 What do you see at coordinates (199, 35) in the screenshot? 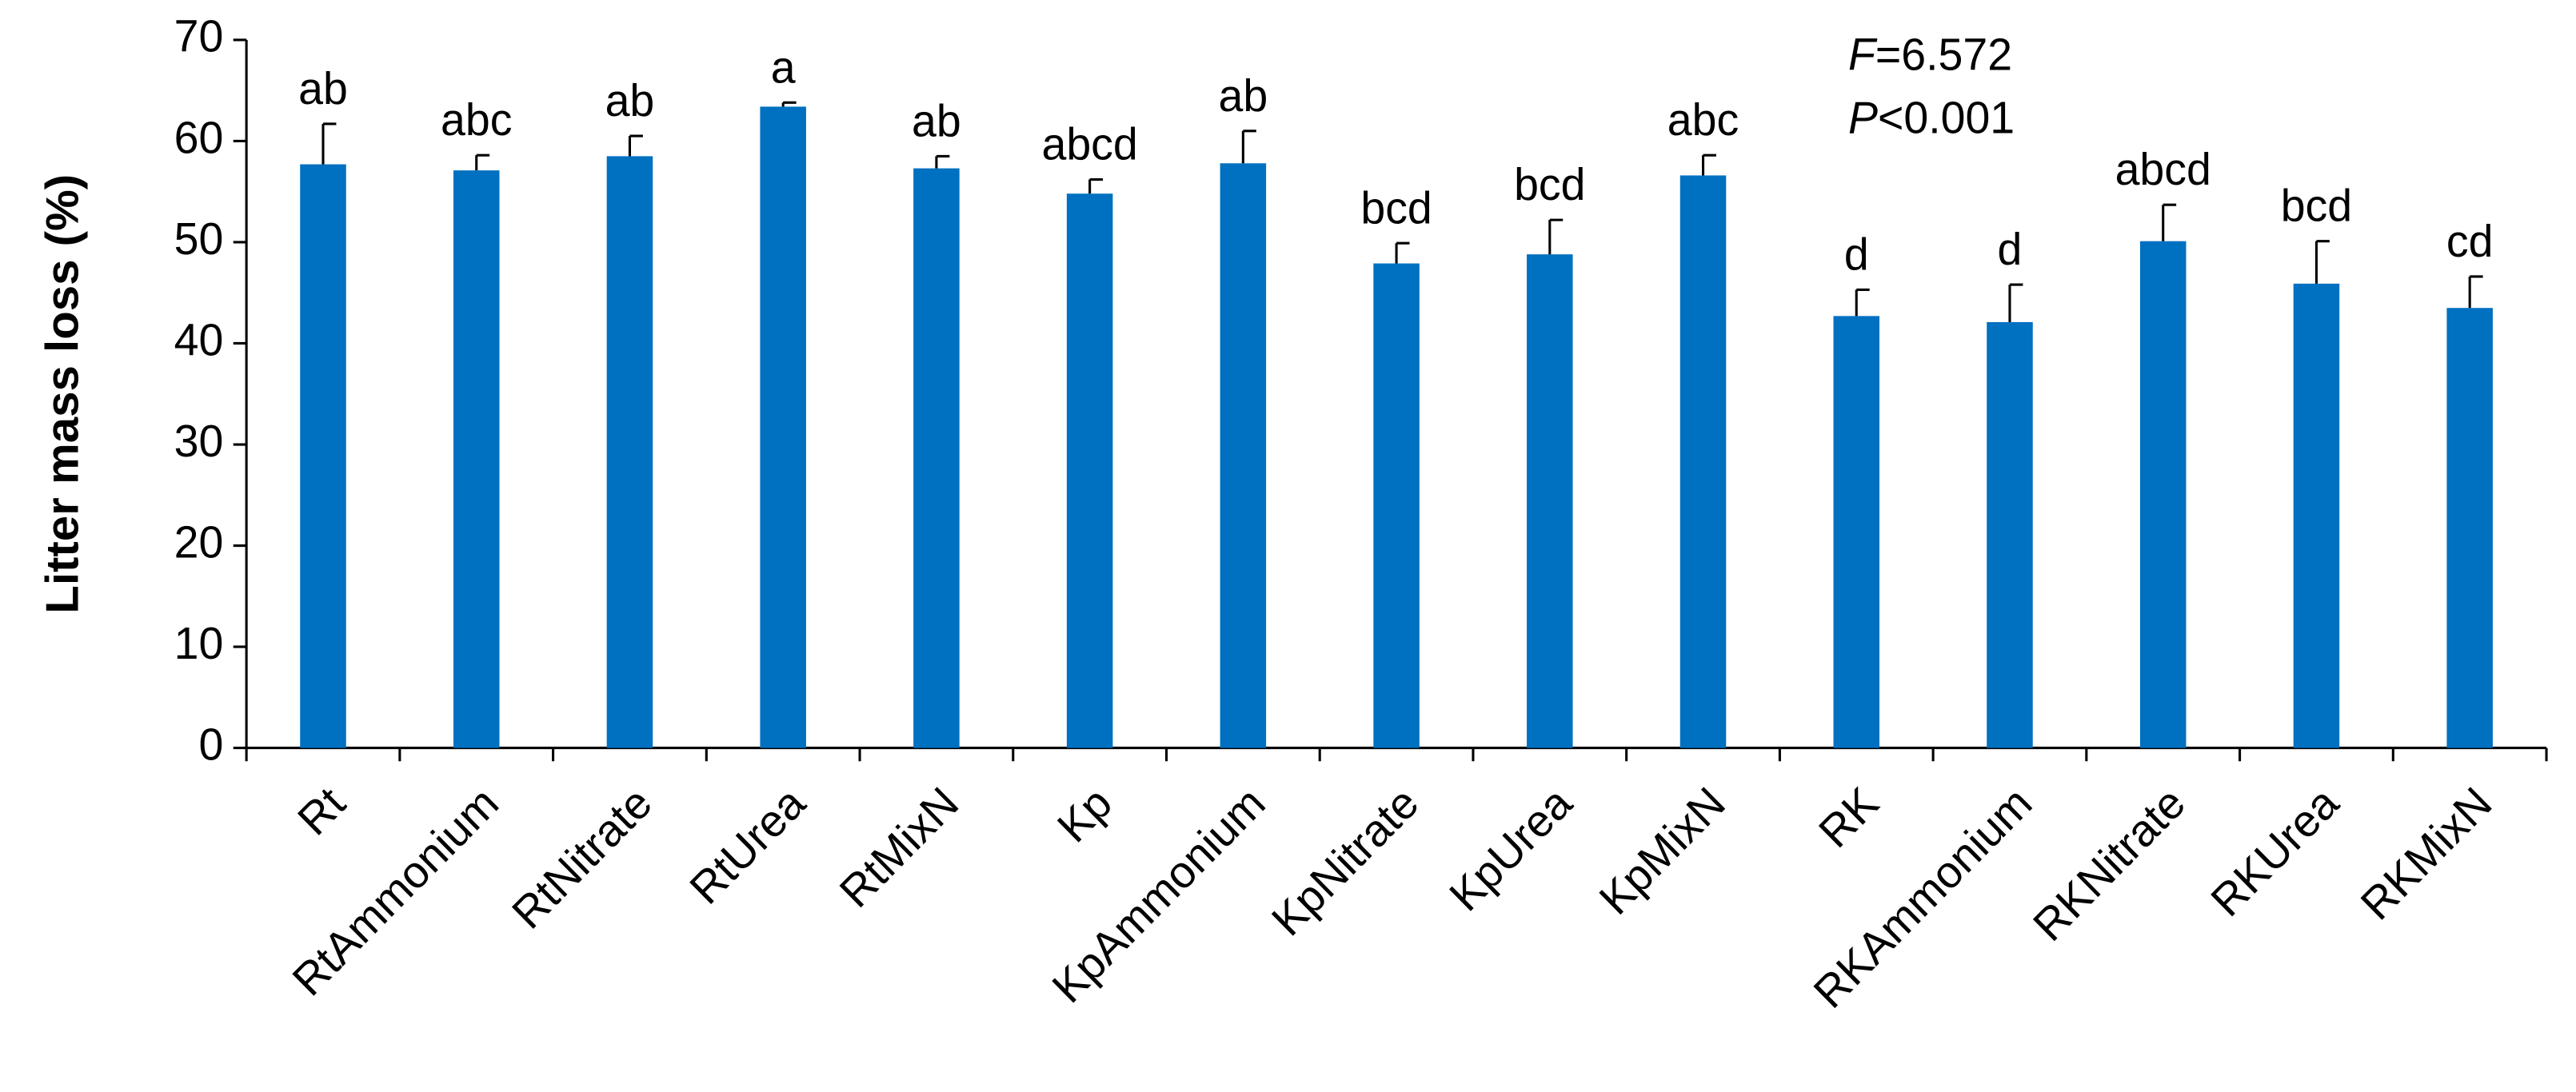
I see `y-tick-label: 70` at bounding box center [199, 35].